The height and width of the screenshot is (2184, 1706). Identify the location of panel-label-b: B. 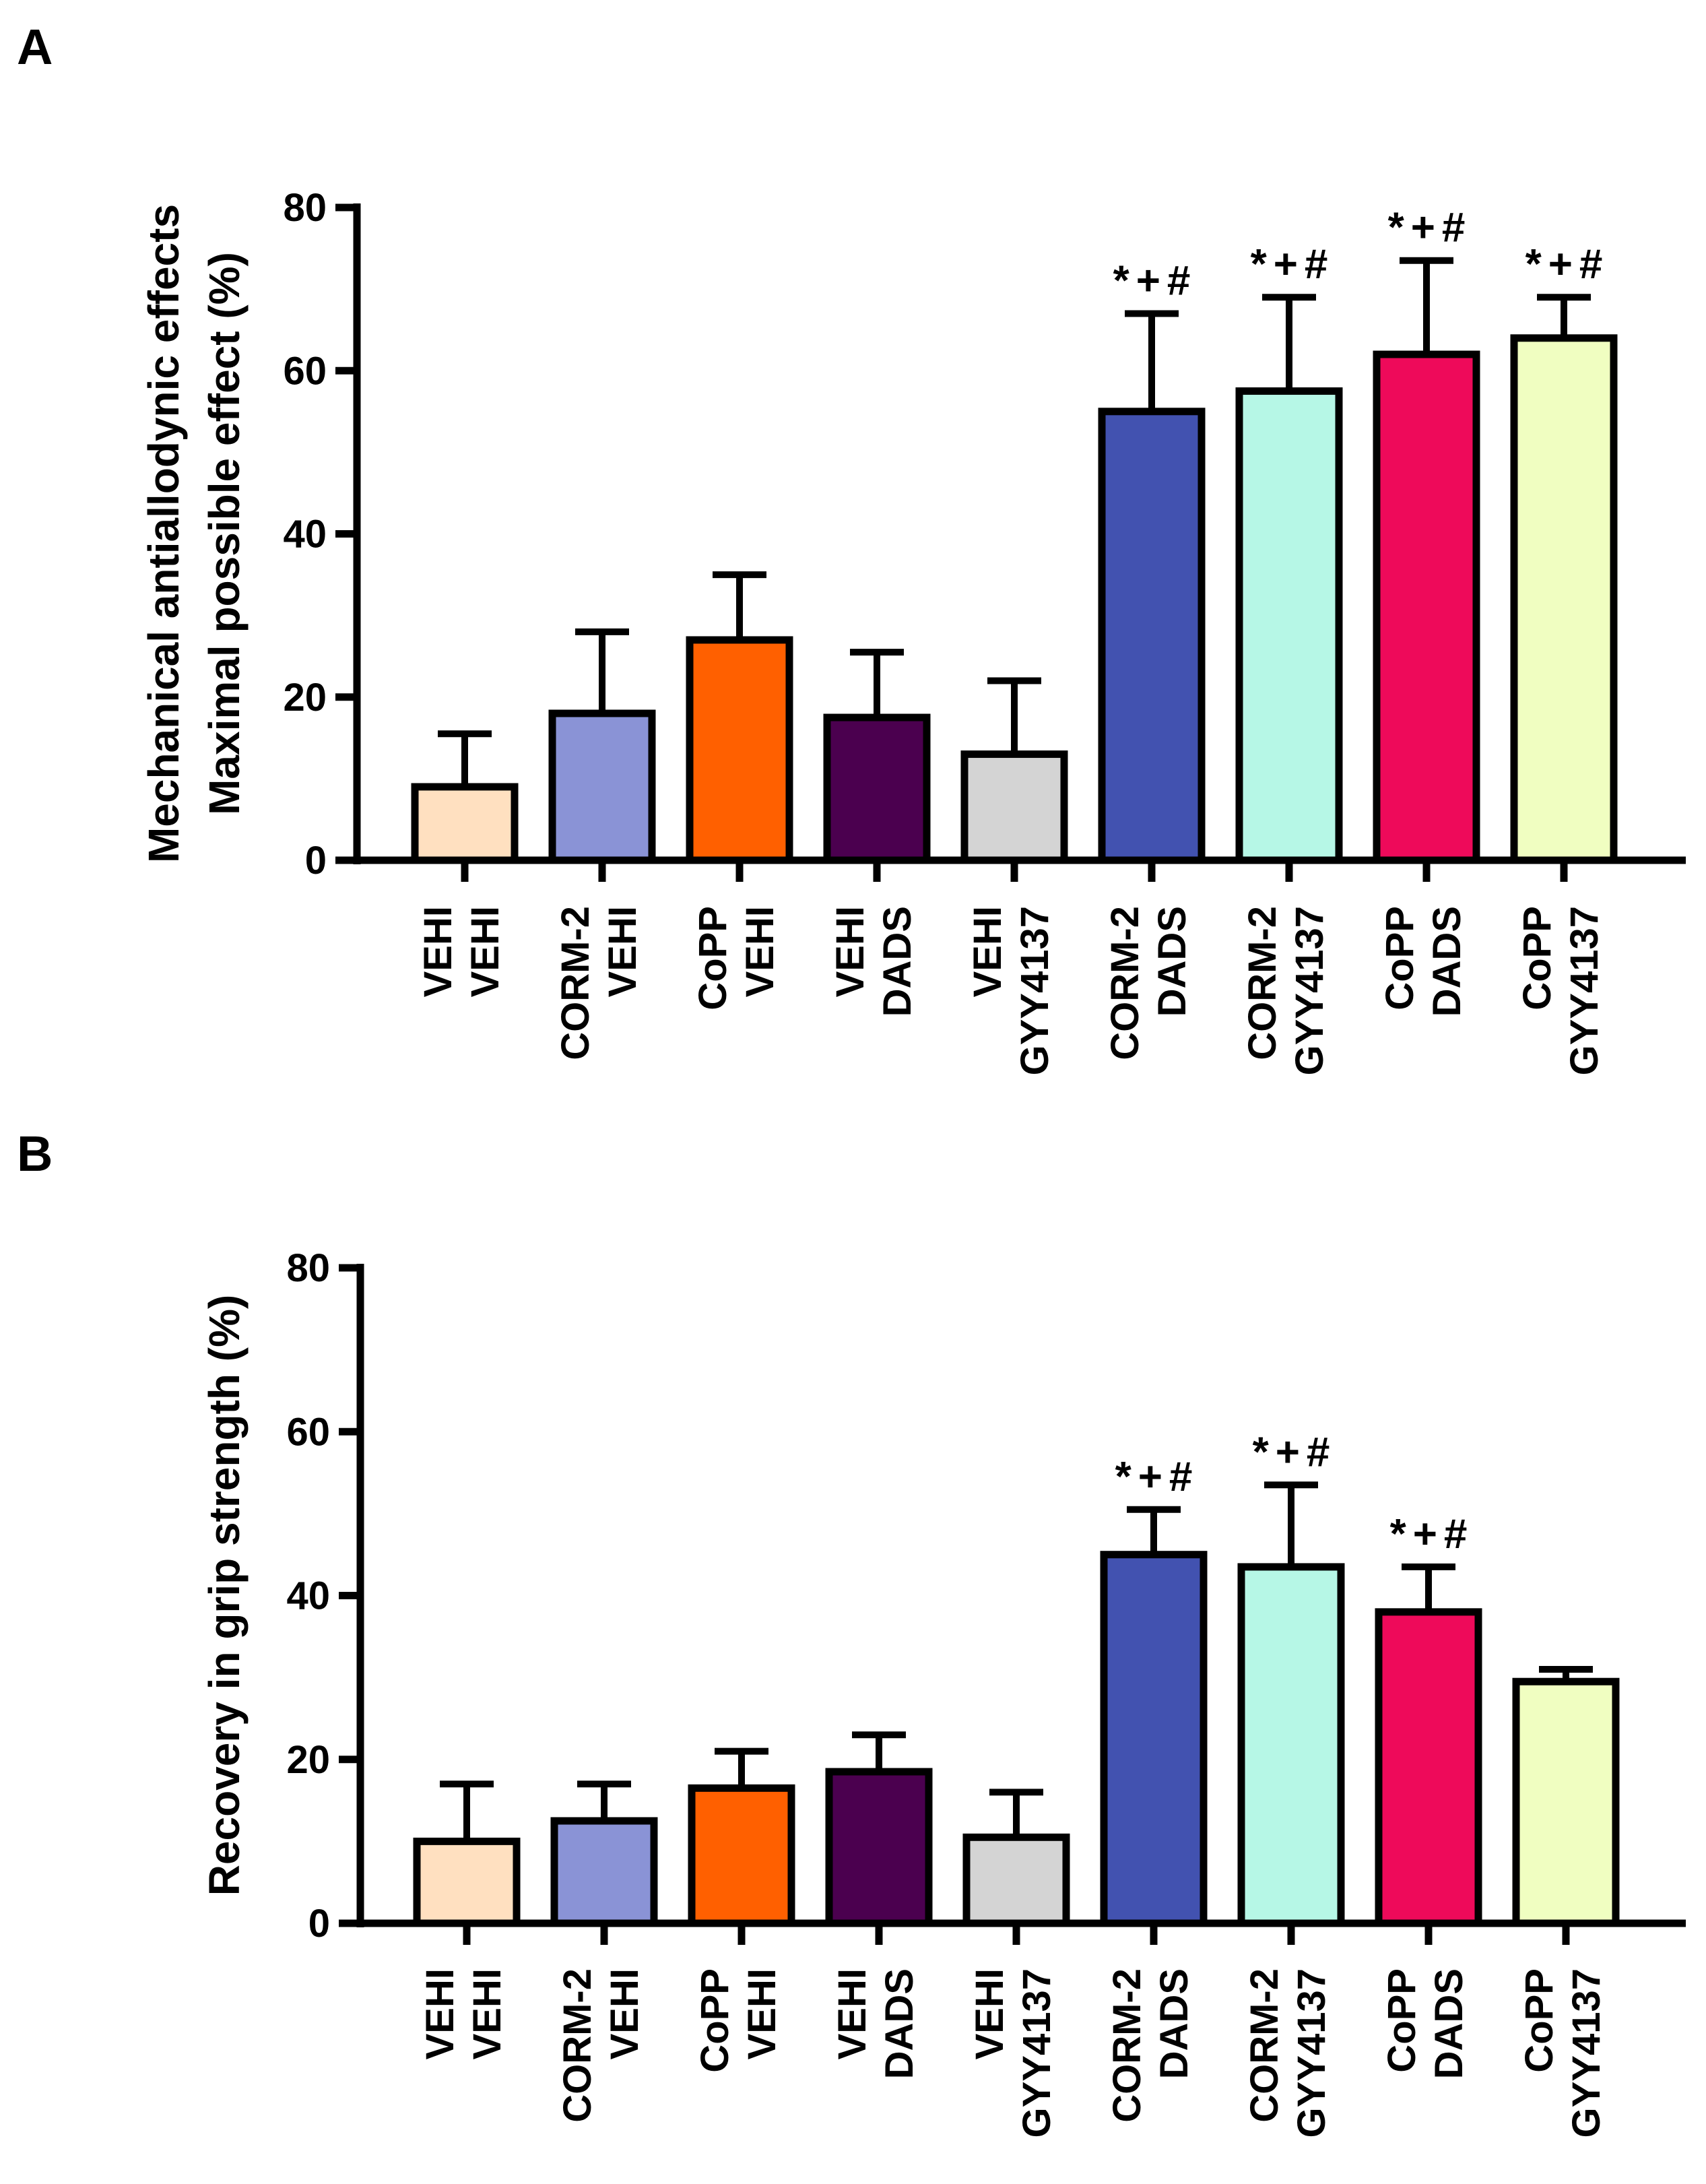
(35, 1154).